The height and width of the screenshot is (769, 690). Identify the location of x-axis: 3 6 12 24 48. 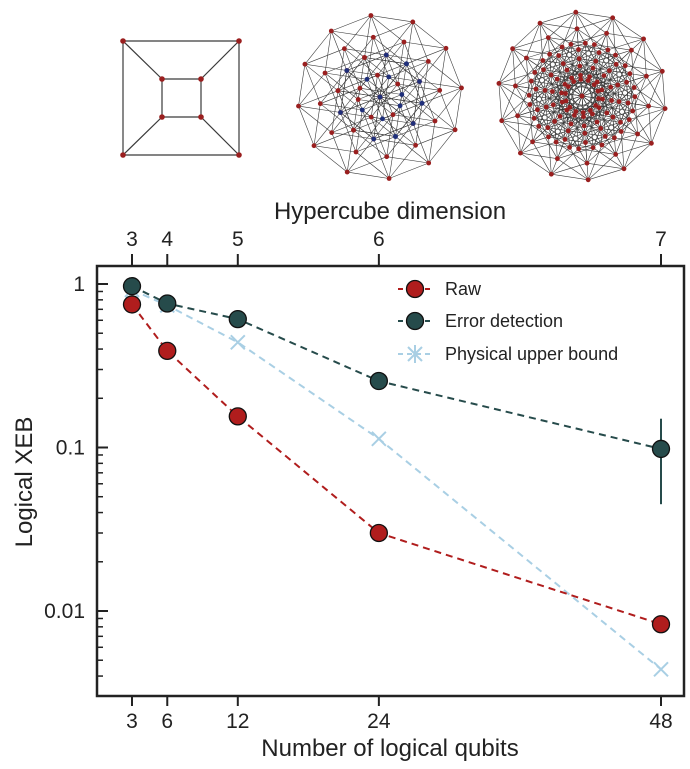
(399, 714).